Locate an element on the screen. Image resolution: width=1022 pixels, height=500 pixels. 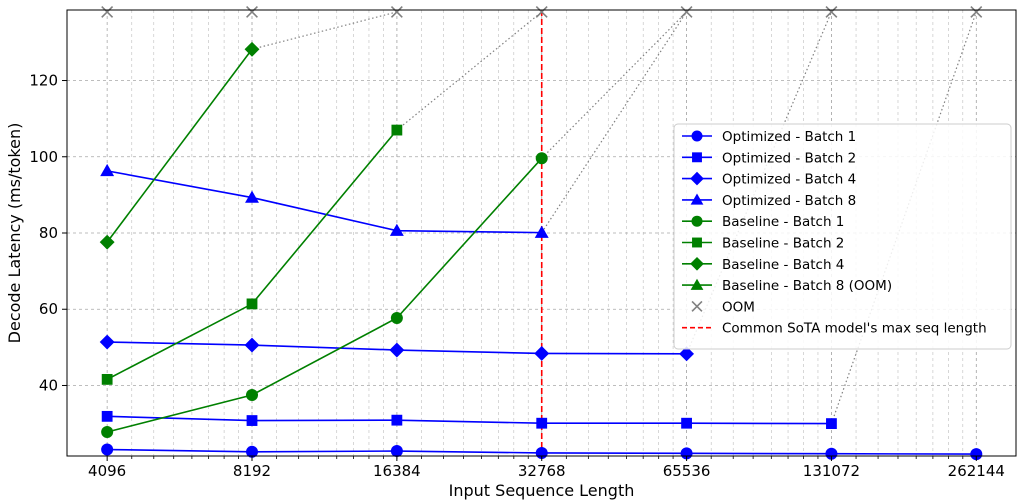
legend-entry: Optimized - Batch 4 is located at coordinates (769, 180).